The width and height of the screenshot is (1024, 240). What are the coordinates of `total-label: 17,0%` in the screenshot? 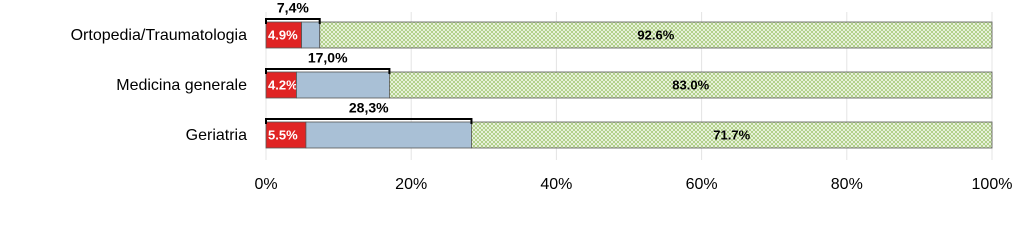 It's located at (328, 58).